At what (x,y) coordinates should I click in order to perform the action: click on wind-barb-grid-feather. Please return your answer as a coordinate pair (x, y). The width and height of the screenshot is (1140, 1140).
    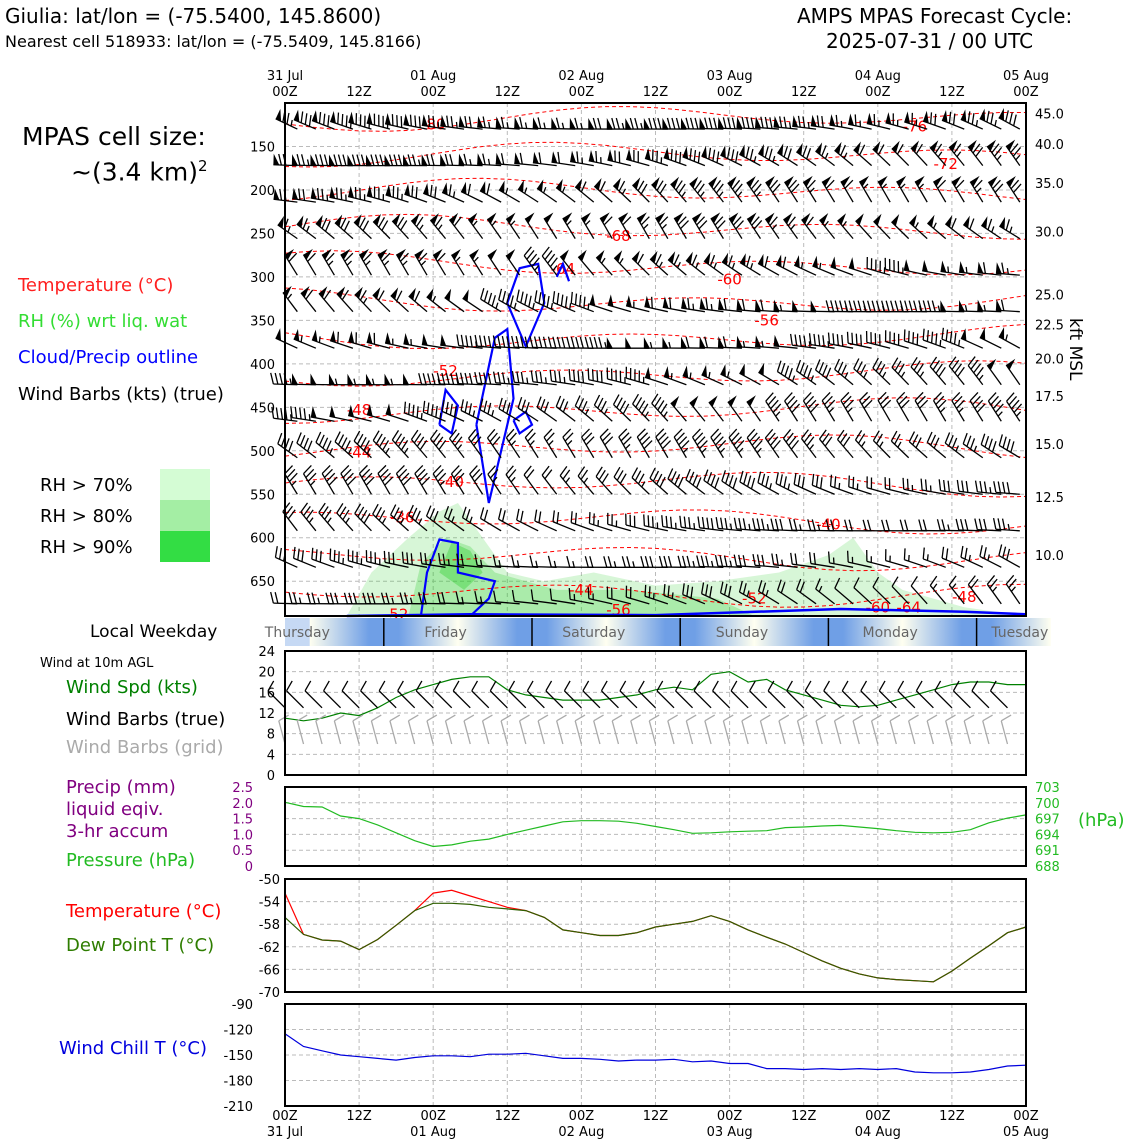
    Looking at the image, I should click on (839, 718).